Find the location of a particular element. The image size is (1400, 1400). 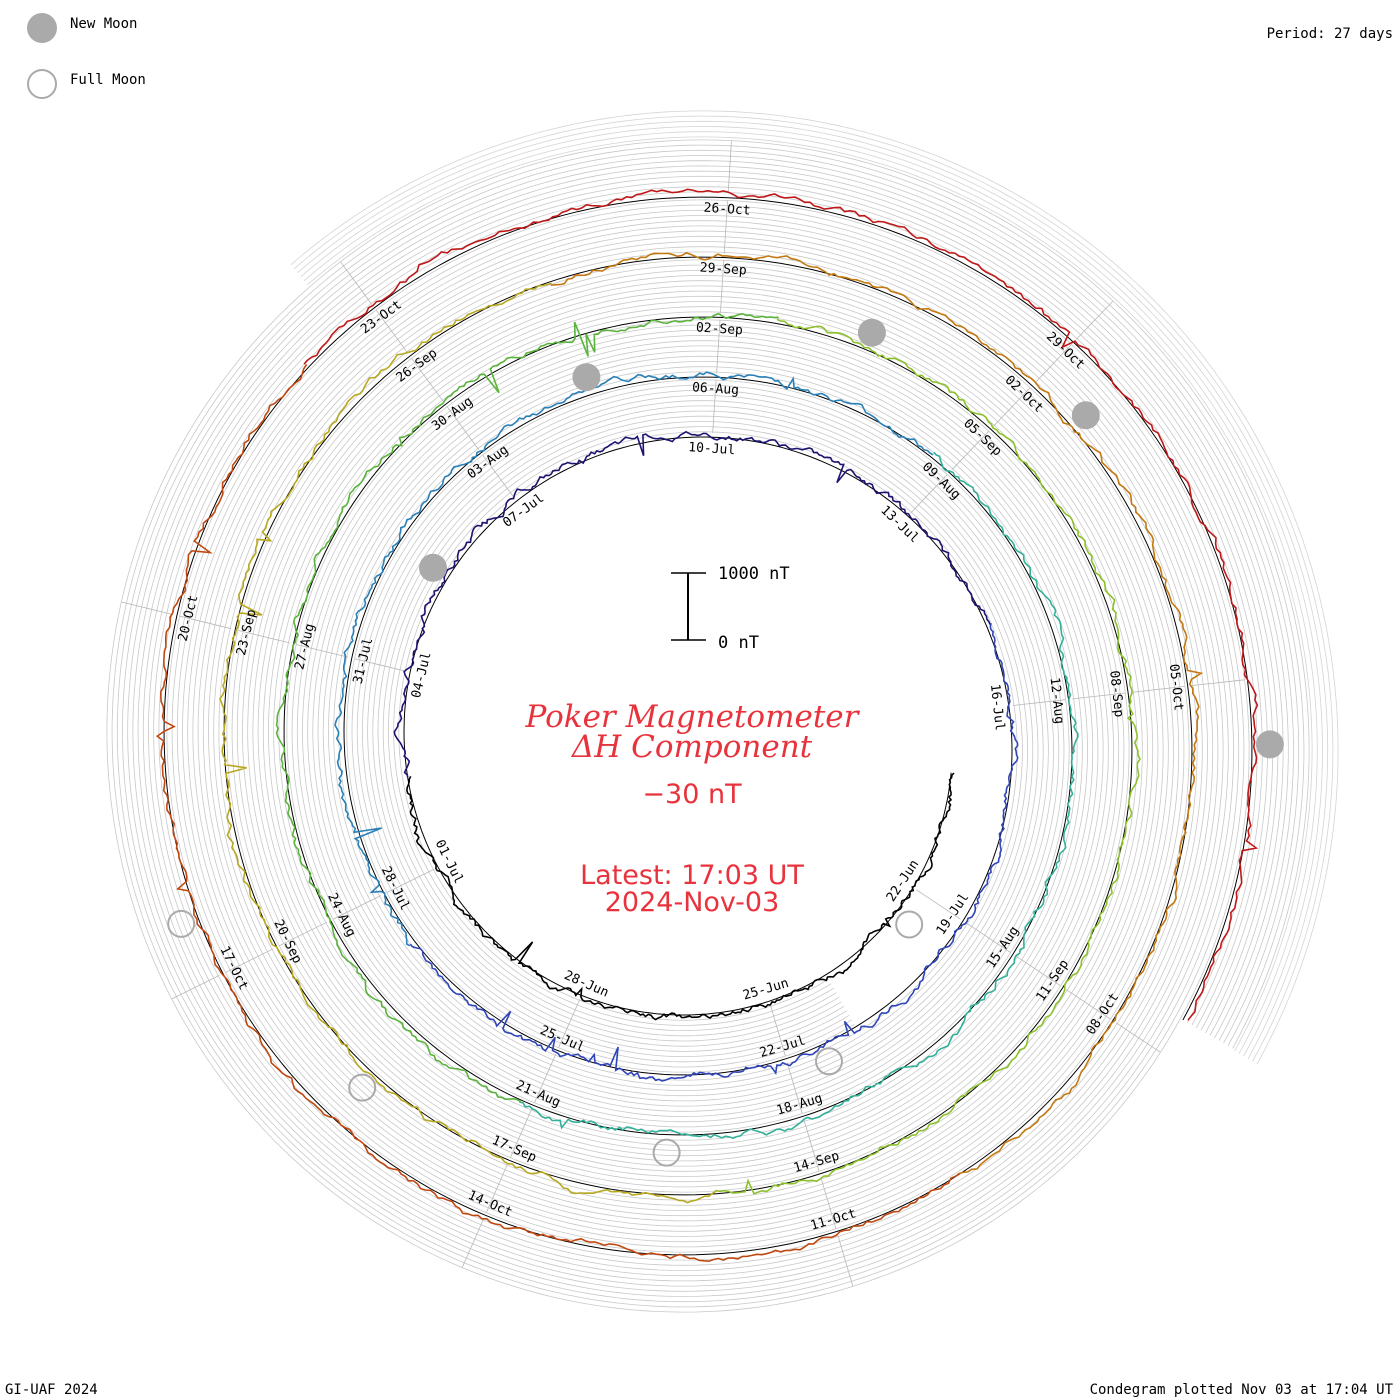

date-tick-label: 16-Jul is located at coordinates (997, 707).